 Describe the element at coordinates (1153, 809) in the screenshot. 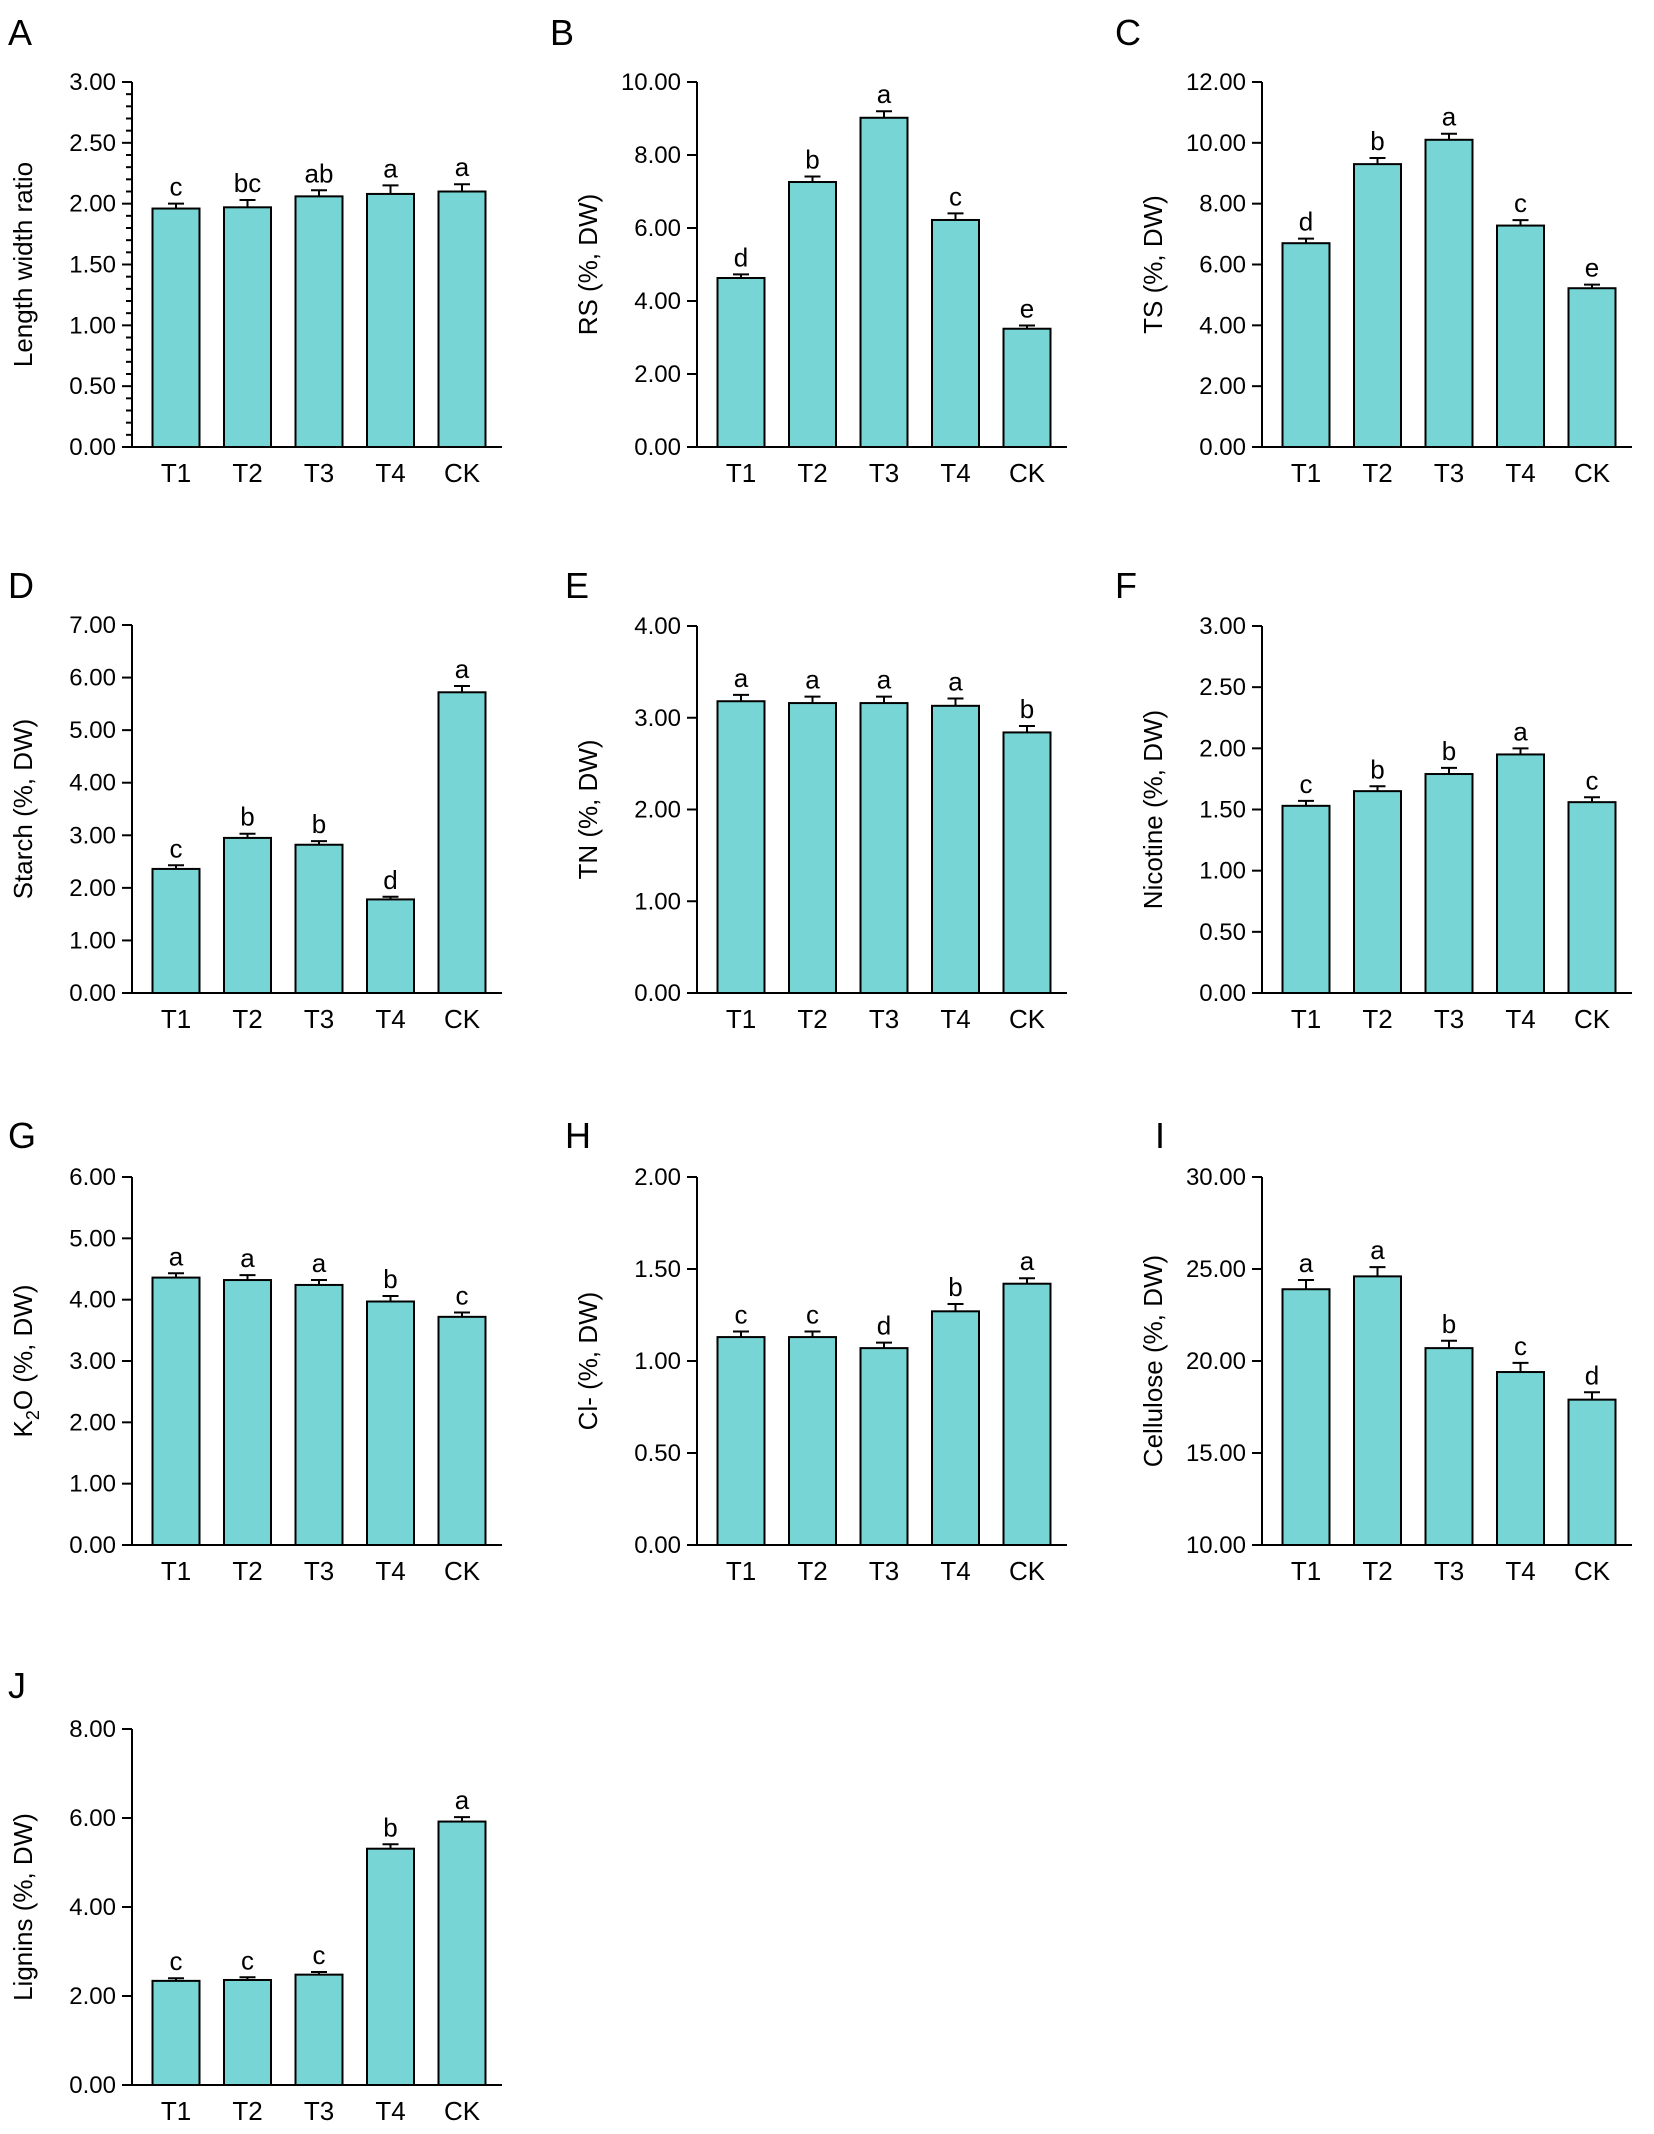

I see `y-axis-title: Nicotine (%, DW)` at that location.